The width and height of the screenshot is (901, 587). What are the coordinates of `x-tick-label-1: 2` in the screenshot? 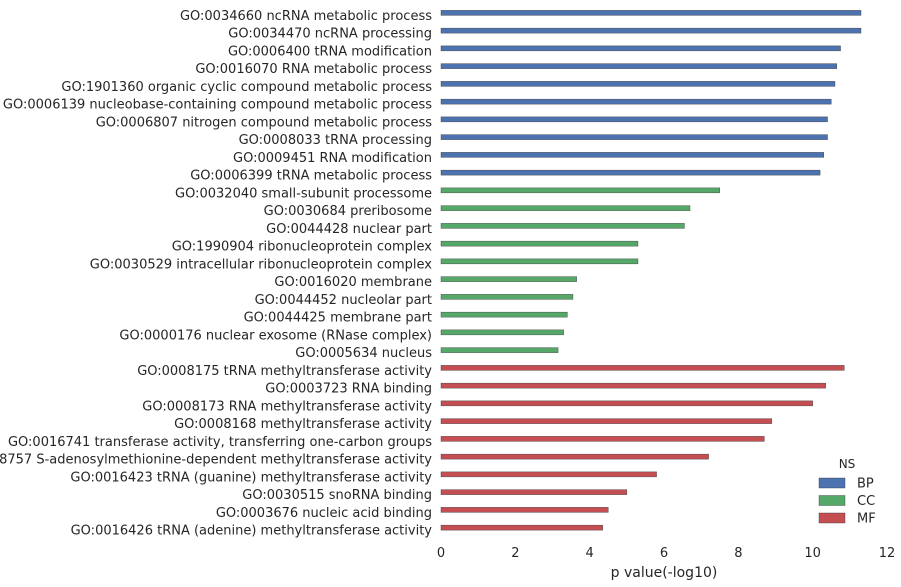 It's located at (515, 553).